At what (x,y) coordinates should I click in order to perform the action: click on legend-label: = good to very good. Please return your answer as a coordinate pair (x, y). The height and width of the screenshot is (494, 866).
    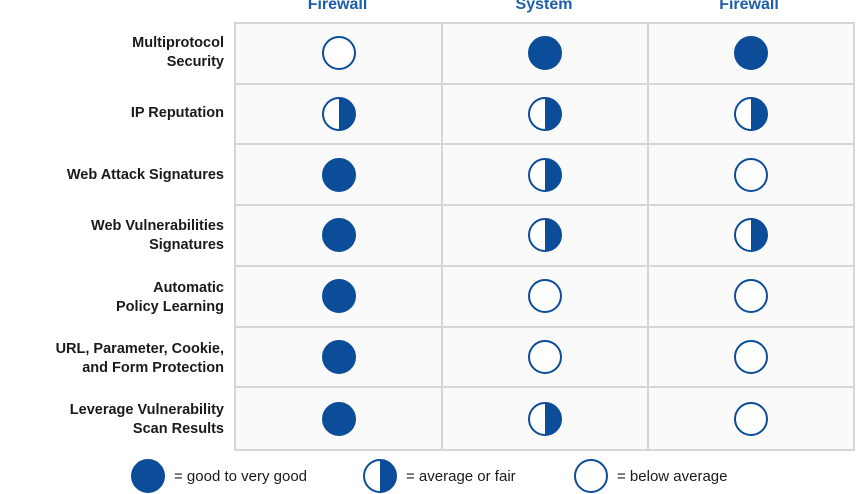
    Looking at the image, I should click on (241, 476).